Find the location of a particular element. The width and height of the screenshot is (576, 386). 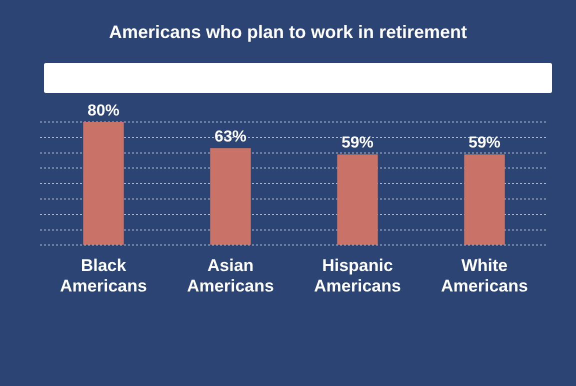

chart-title: Americans who plan to work in retirement is located at coordinates (288, 32).